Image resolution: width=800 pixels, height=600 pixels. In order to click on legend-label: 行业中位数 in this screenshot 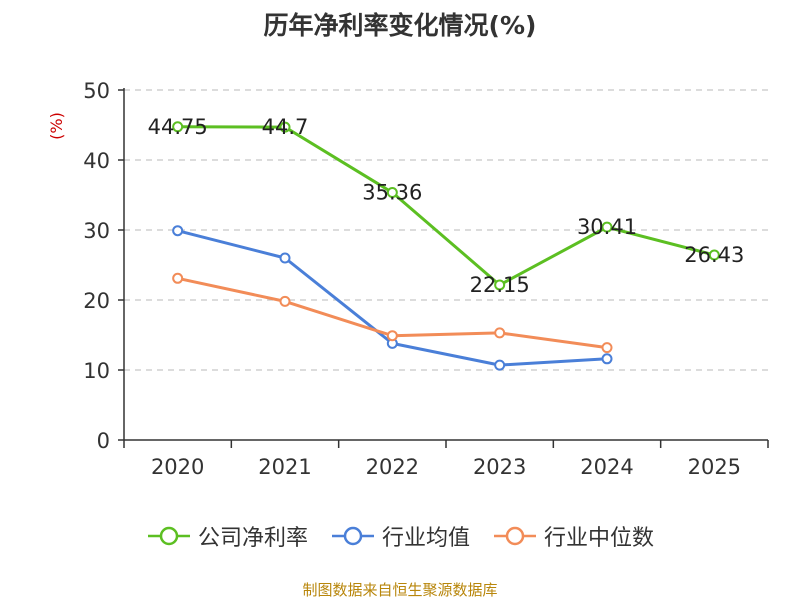, I will do `click(599, 538)`.